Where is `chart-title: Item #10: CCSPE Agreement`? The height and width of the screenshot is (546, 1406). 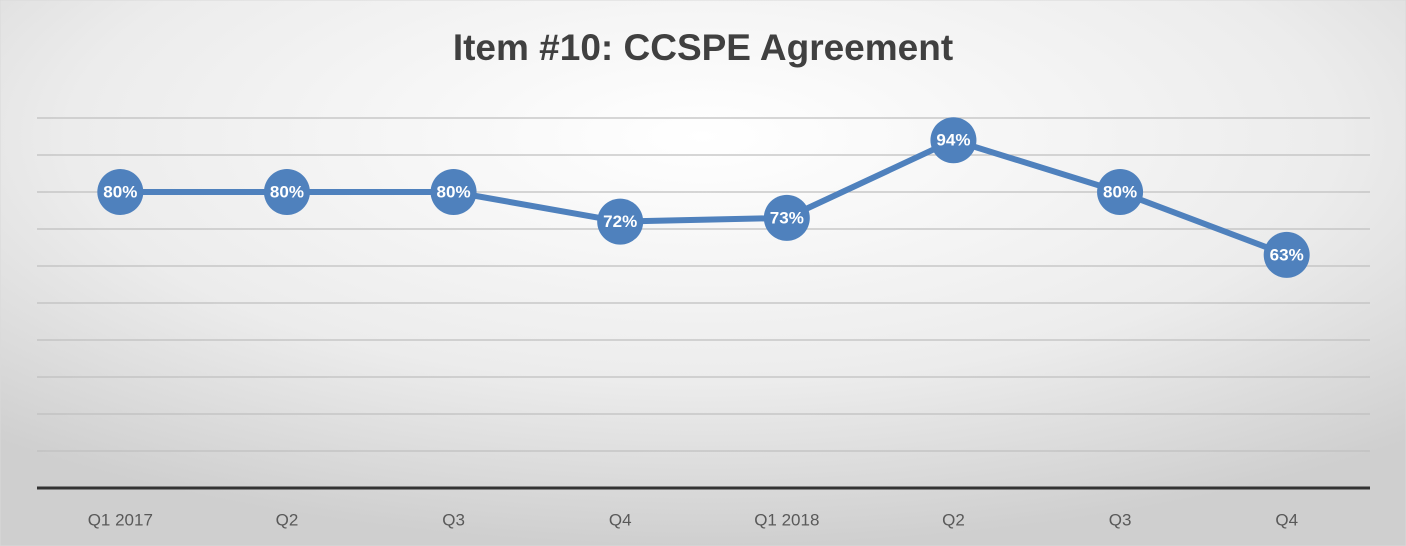 chart-title: Item #10: CCSPE Agreement is located at coordinates (703, 47).